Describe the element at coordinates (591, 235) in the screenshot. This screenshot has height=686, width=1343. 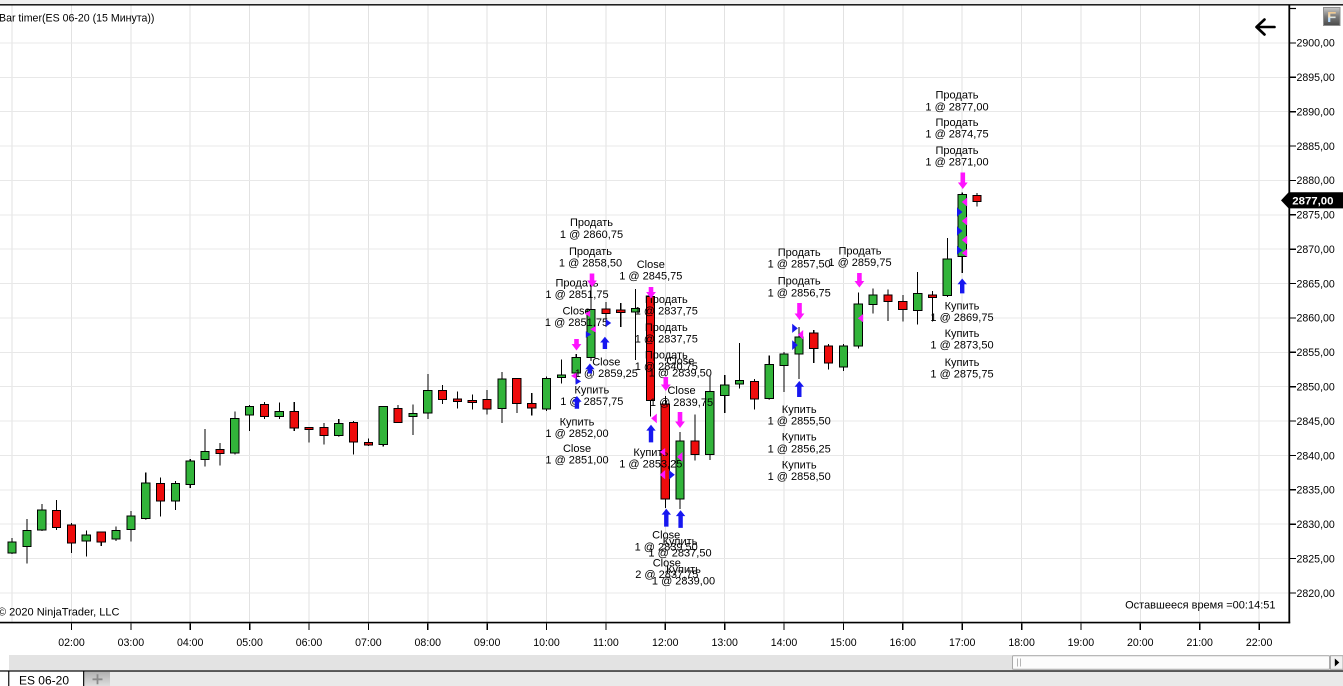
I see `svg-text: 1 @ 2860,75` at that location.